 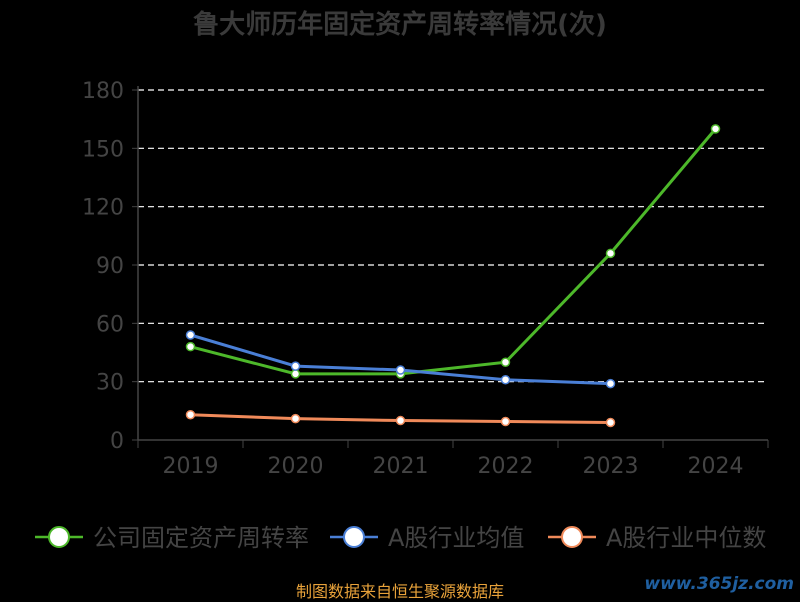 I want to click on x-tick-label: 2023, so click(x=611, y=466).